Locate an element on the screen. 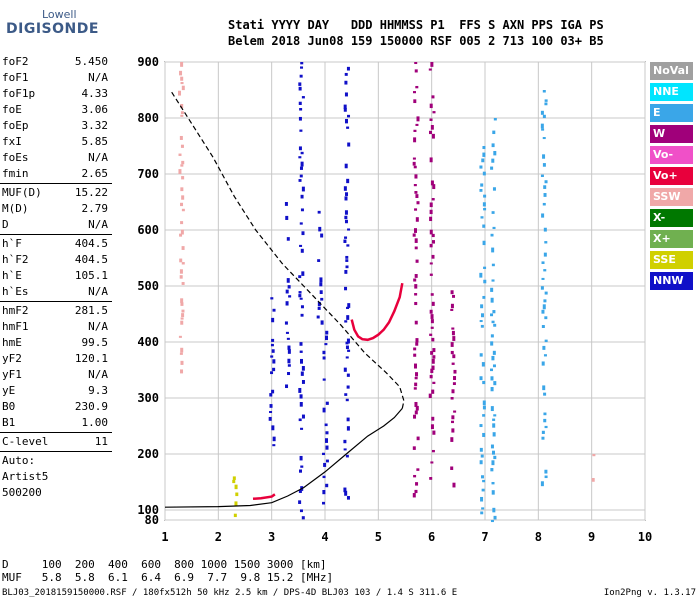 The image size is (700, 600). param-row: C-level 11 is located at coordinates (56, 442).